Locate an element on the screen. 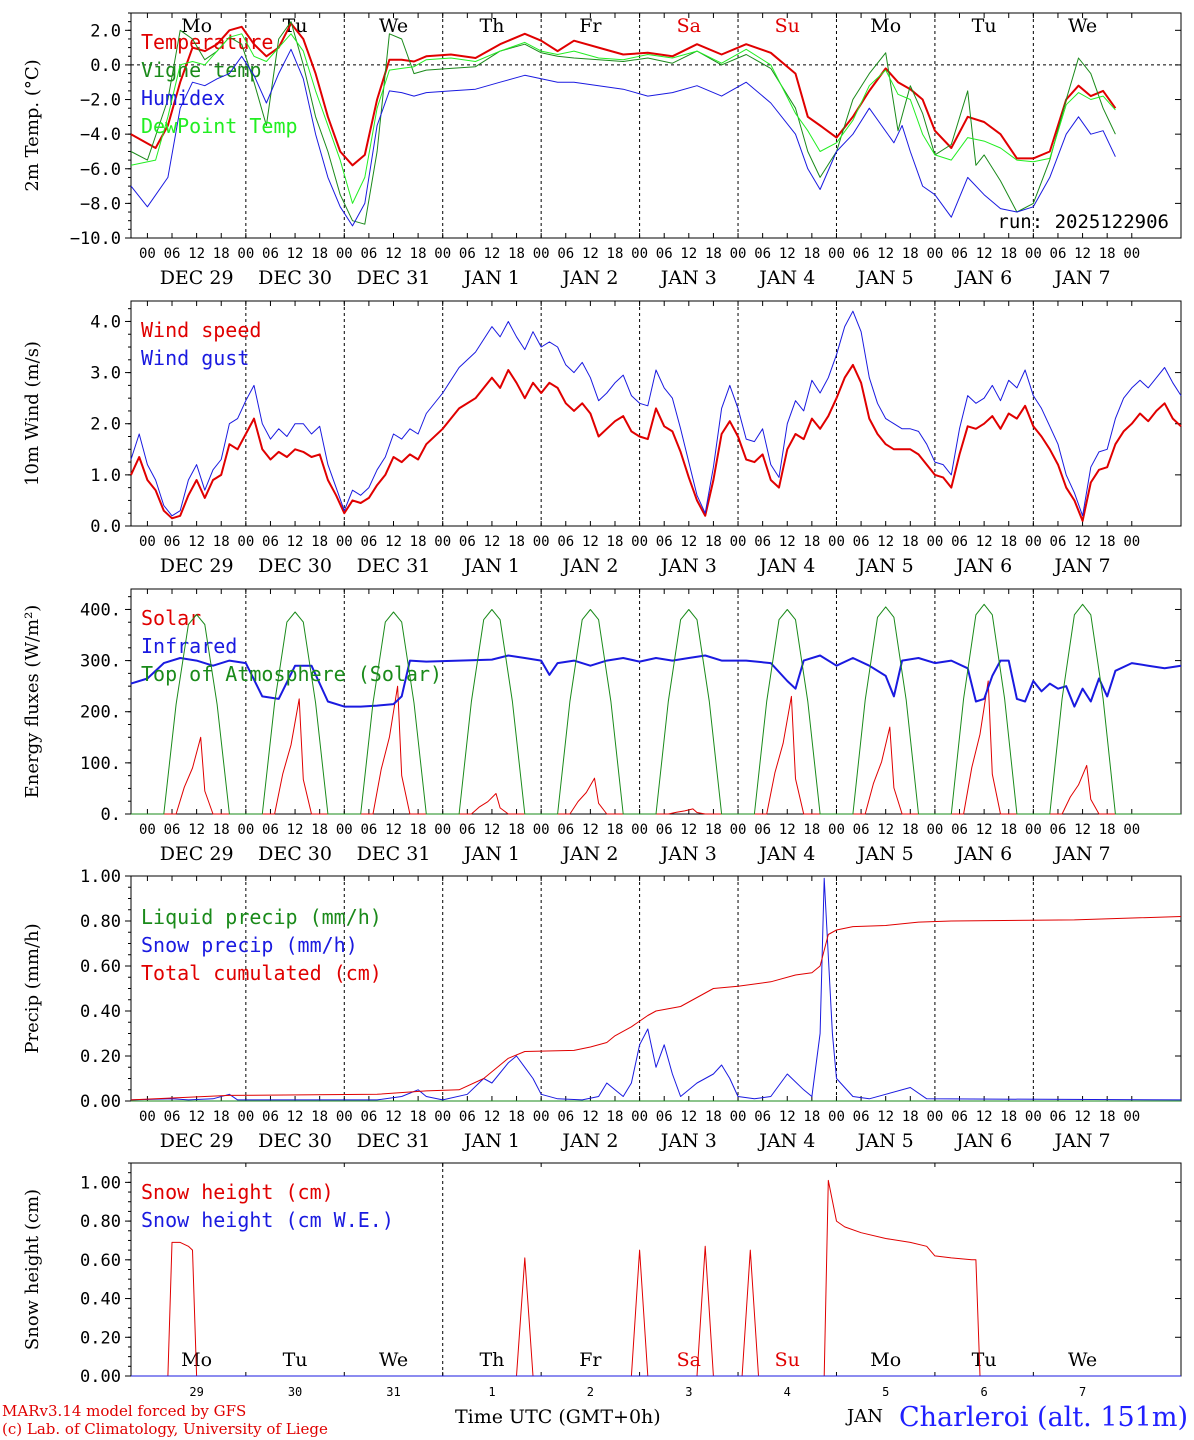 This screenshot has height=1440, width=1194. x-date-label: JAN 3 is located at coordinates (688, 278).